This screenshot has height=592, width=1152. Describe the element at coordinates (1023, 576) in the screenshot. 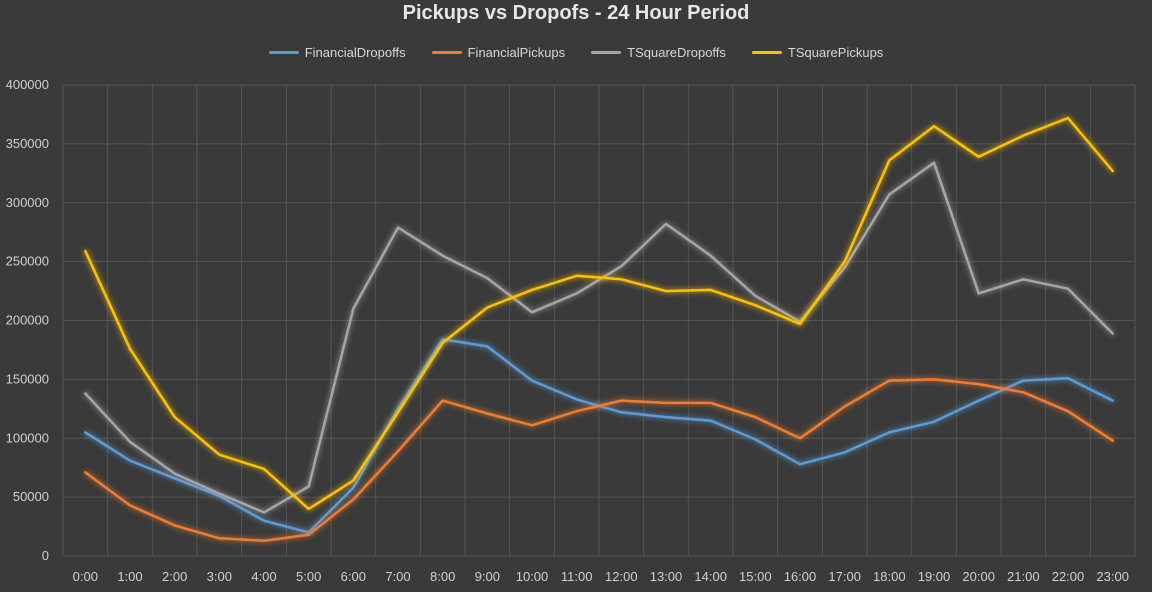

I see `x-tick-label: 21:00` at that location.